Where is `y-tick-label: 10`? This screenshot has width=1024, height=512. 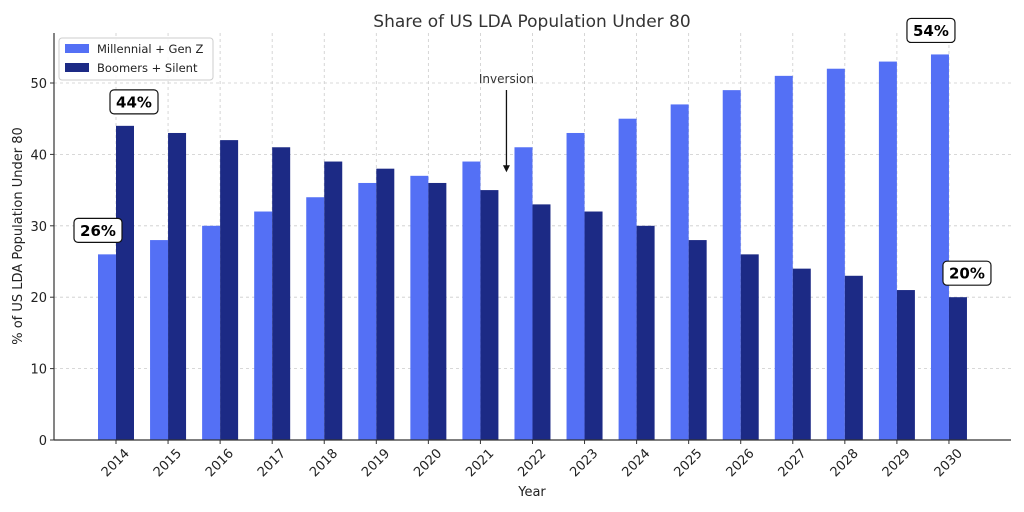
y-tick-label: 10 is located at coordinates (38, 370).